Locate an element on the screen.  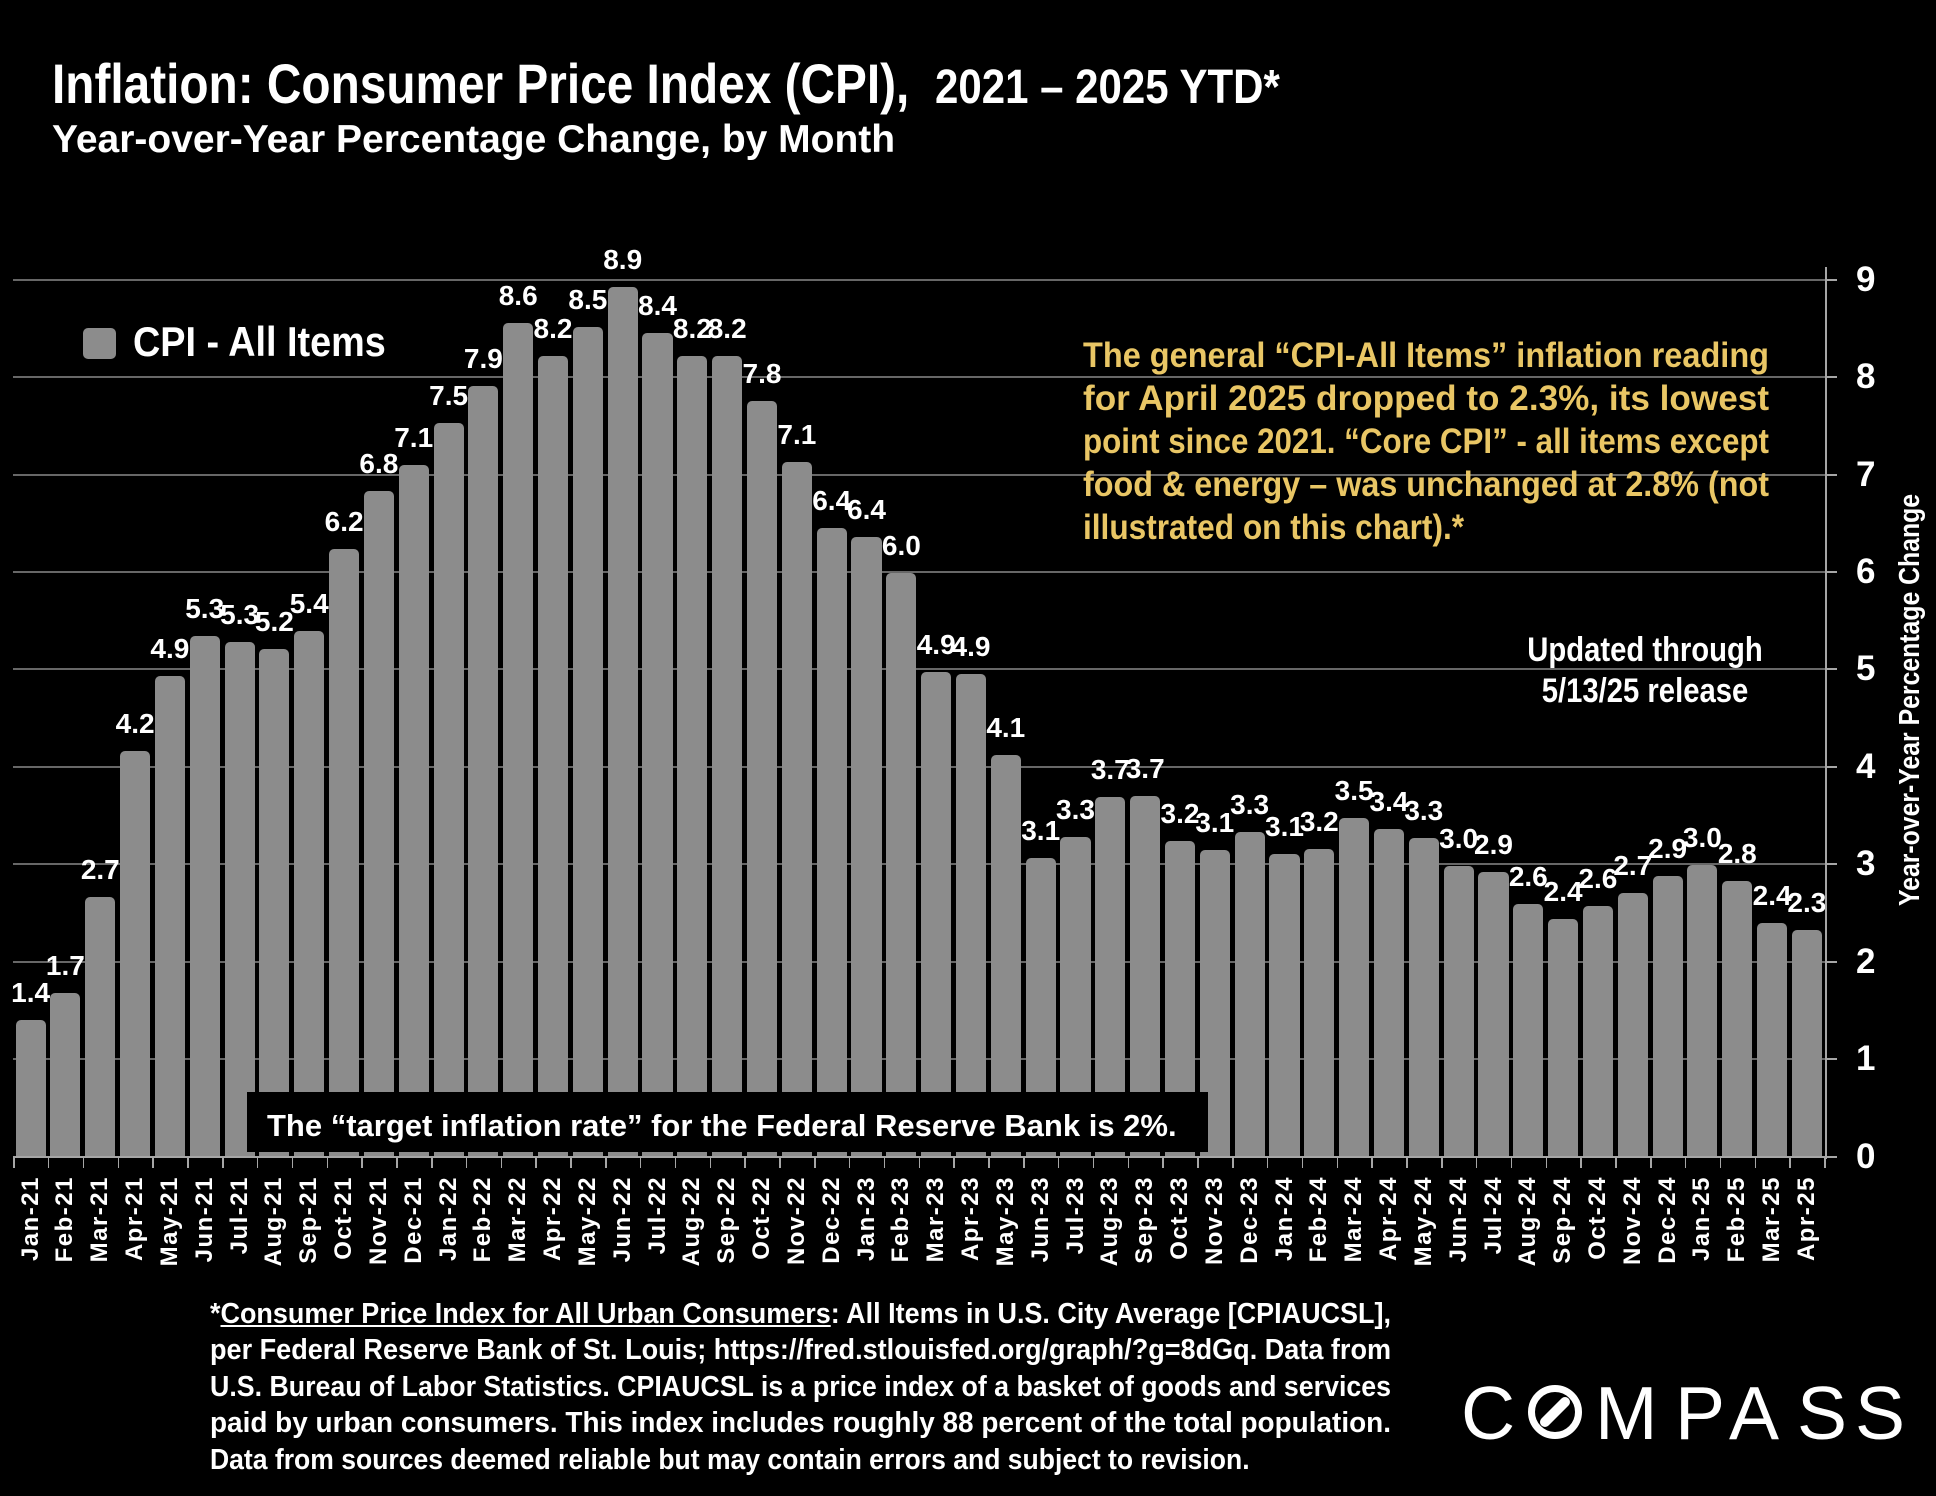
svg-text: C is located at coordinates (1488, 1410).